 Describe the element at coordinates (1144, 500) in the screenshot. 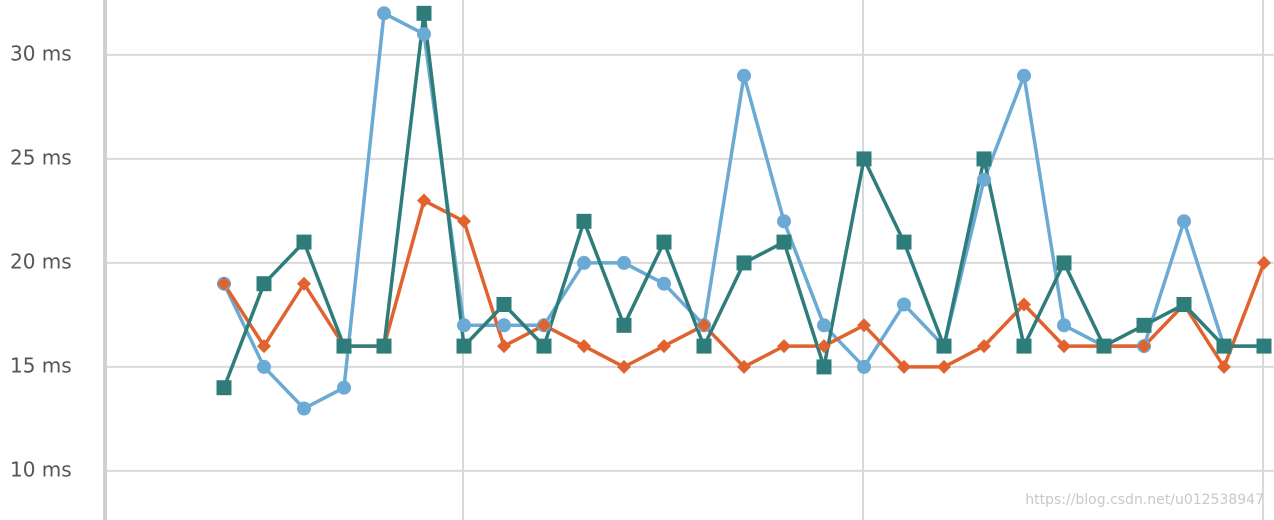

I see `watermark: https://blog.csdn.net/u012538947` at that location.